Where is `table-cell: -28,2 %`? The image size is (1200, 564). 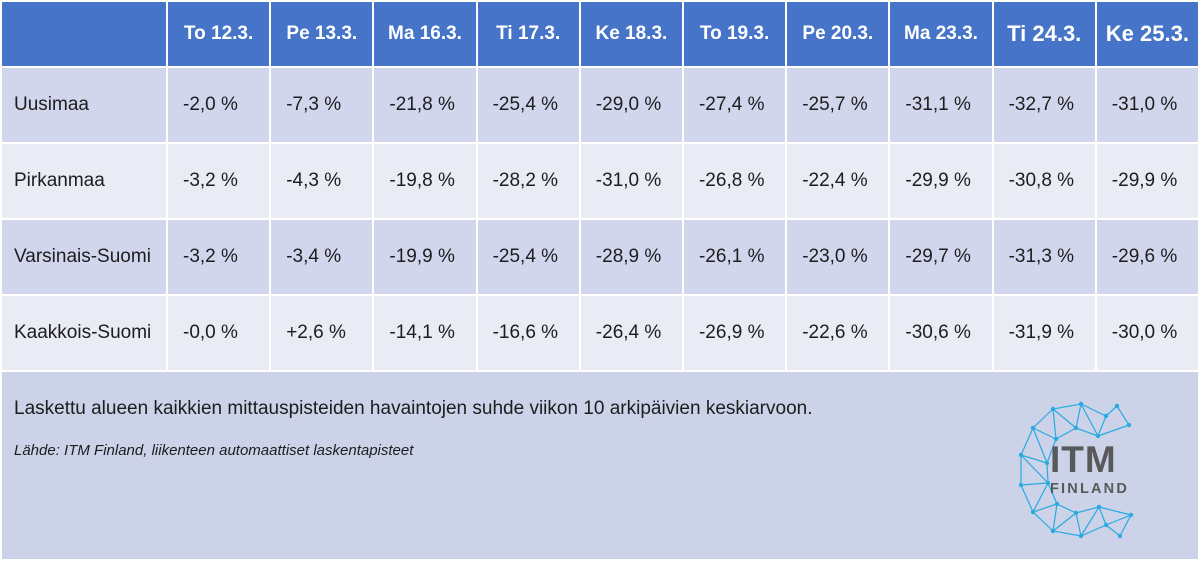
table-cell: -28,2 % is located at coordinates (528, 181).